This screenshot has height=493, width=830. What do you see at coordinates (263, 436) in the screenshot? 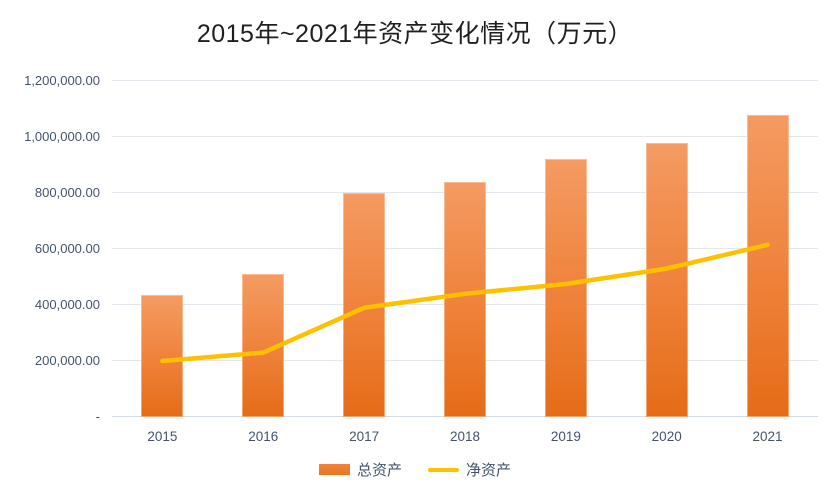
I see `x-tick-label-2016: 2016` at bounding box center [263, 436].